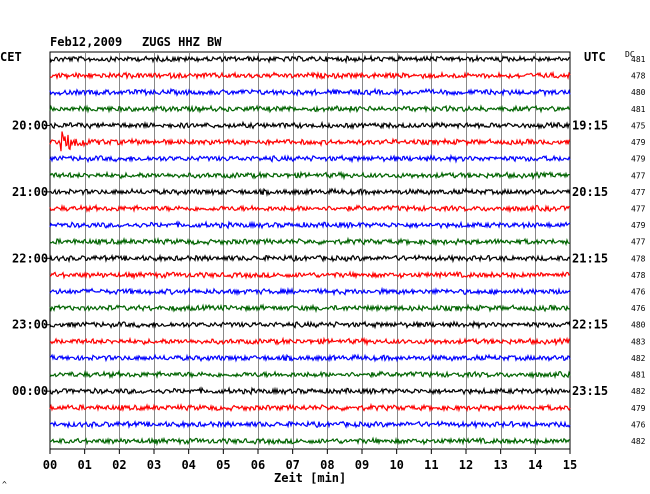 This screenshot has height=494, width=650. I want to click on right-hour-label: 23:15, so click(590, 391).